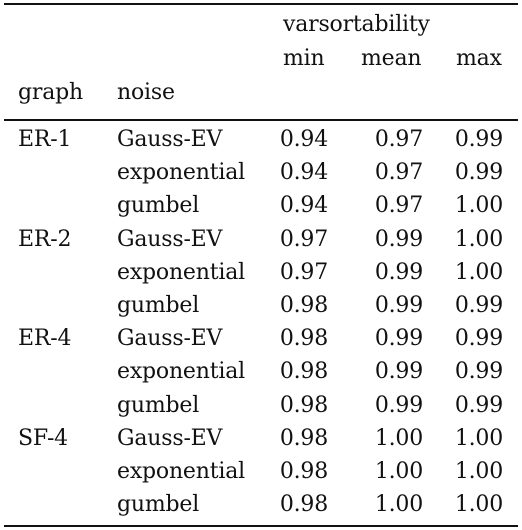 The width and height of the screenshot is (522, 530). What do you see at coordinates (50, 92) in the screenshot?
I see `header-graph: graph` at bounding box center [50, 92].